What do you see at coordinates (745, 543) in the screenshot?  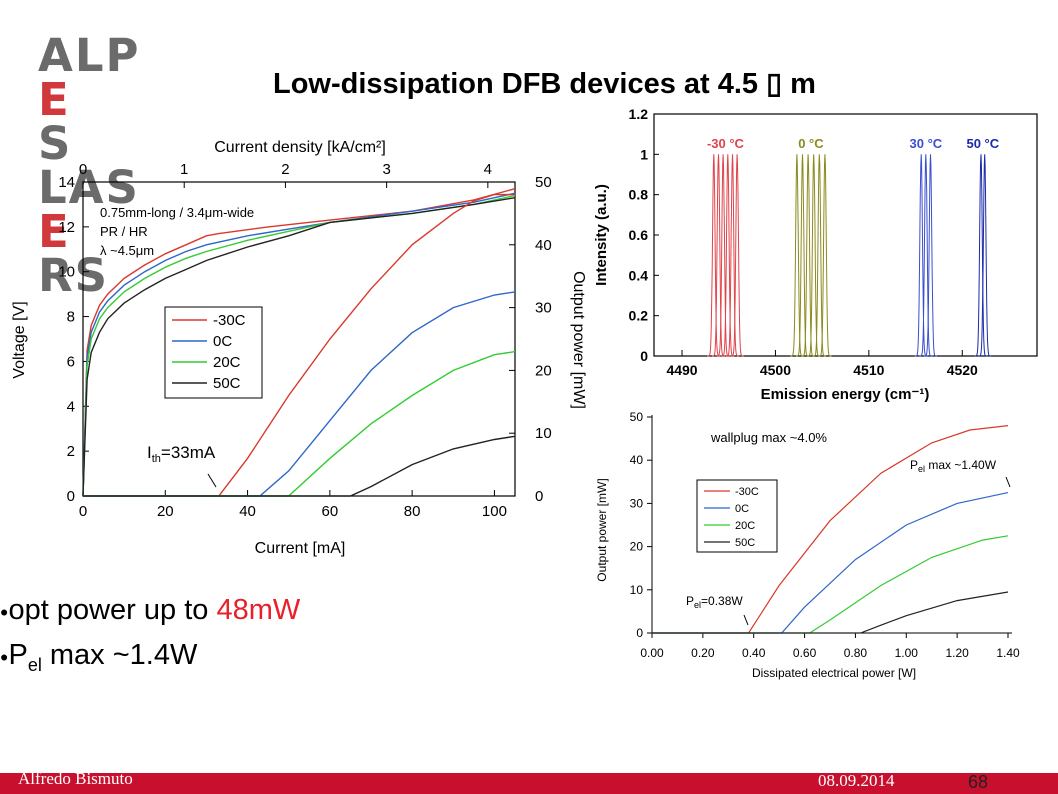 I see `legend-label: 50C` at bounding box center [745, 543].